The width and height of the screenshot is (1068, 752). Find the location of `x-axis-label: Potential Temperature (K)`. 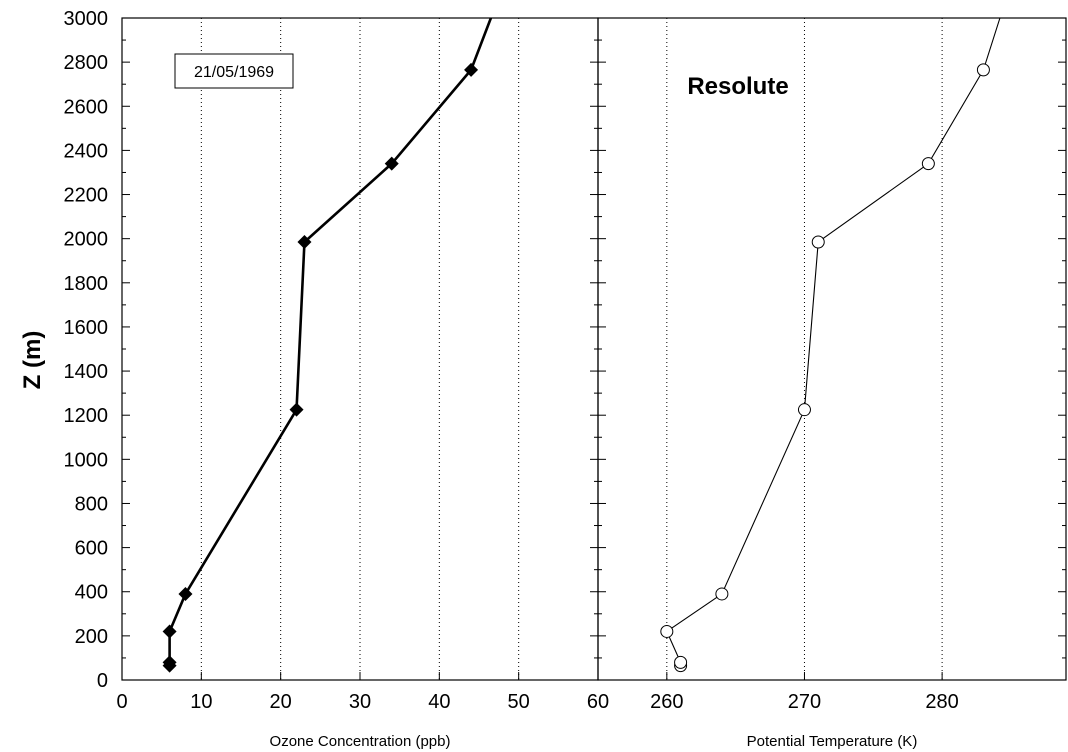

x-axis-label: Potential Temperature (K) is located at coordinates (832, 741).